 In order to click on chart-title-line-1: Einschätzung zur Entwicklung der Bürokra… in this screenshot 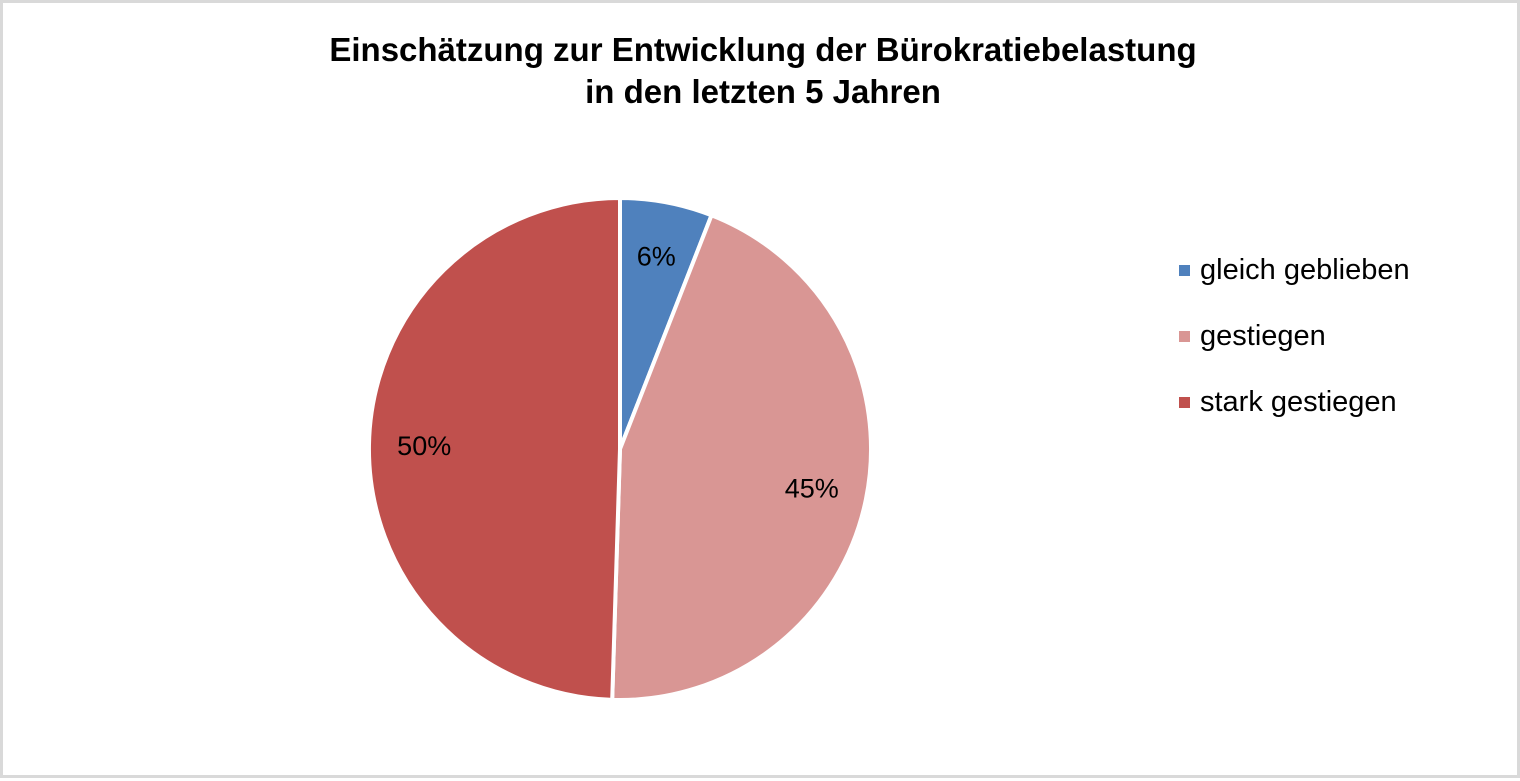, I will do `click(763, 49)`.